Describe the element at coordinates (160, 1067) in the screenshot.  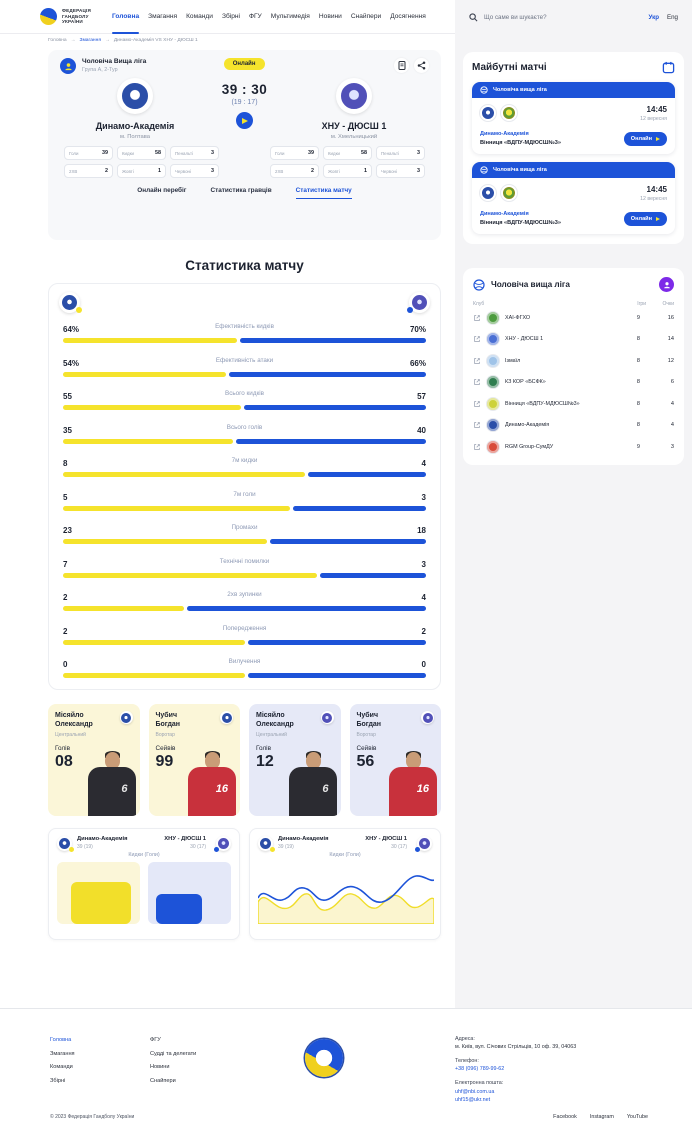
I see `footer-link-news: Новини` at that location.